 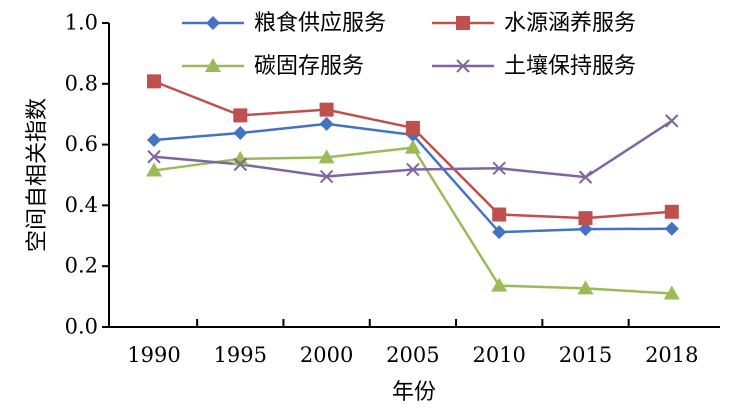 I want to click on x-tick-label: 2005, so click(x=412, y=355).